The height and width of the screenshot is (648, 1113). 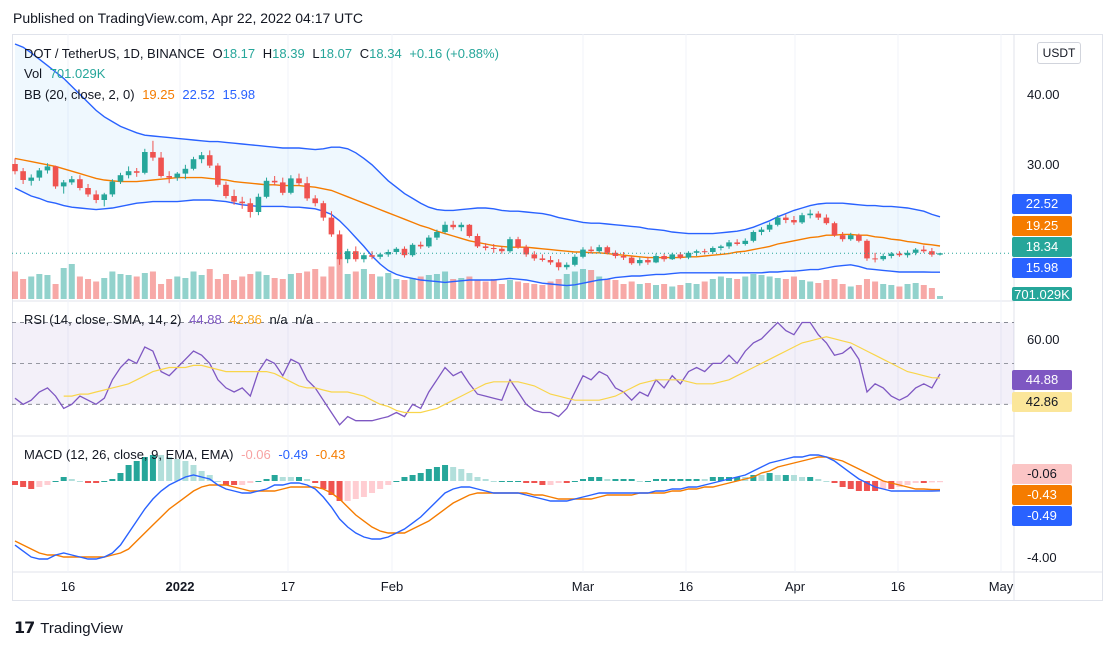 What do you see at coordinates (103, 319) in the screenshot?
I see `rsi-label: RSI (14, close, SMA, 14, 2)` at bounding box center [103, 319].